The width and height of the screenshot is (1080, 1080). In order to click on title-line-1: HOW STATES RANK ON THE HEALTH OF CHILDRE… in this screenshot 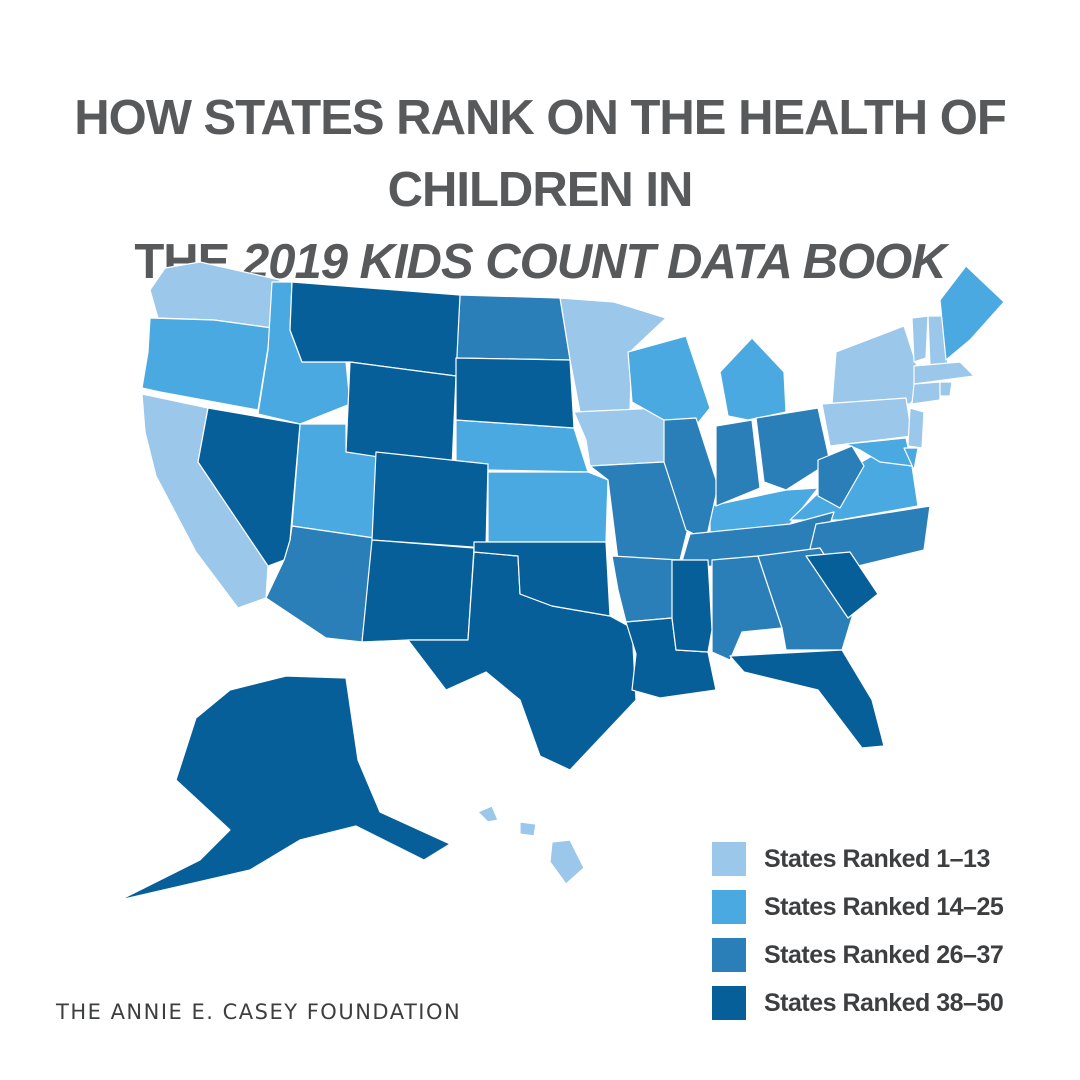, I will do `click(540, 154)`.